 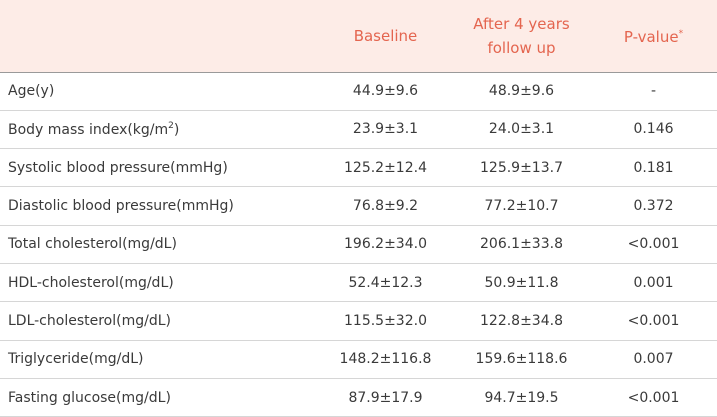 What do you see at coordinates (89, 320) in the screenshot?
I see `row-label-text: LDL-cholesterol(mg/dL)` at bounding box center [89, 320].